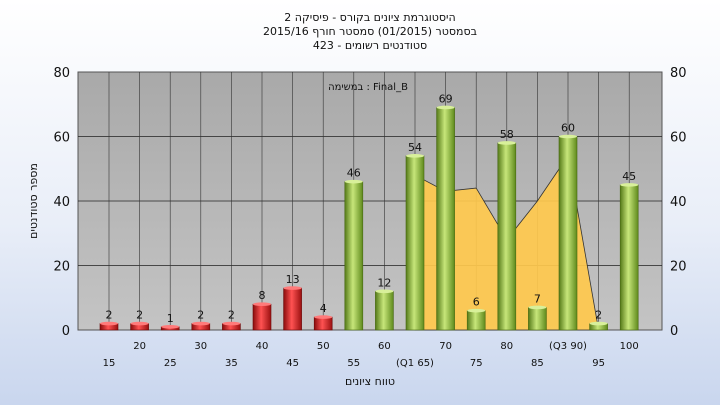  Describe the element at coordinates (415, 363) in the screenshot. I see `x-tick-label: (Q1 65)` at that location.